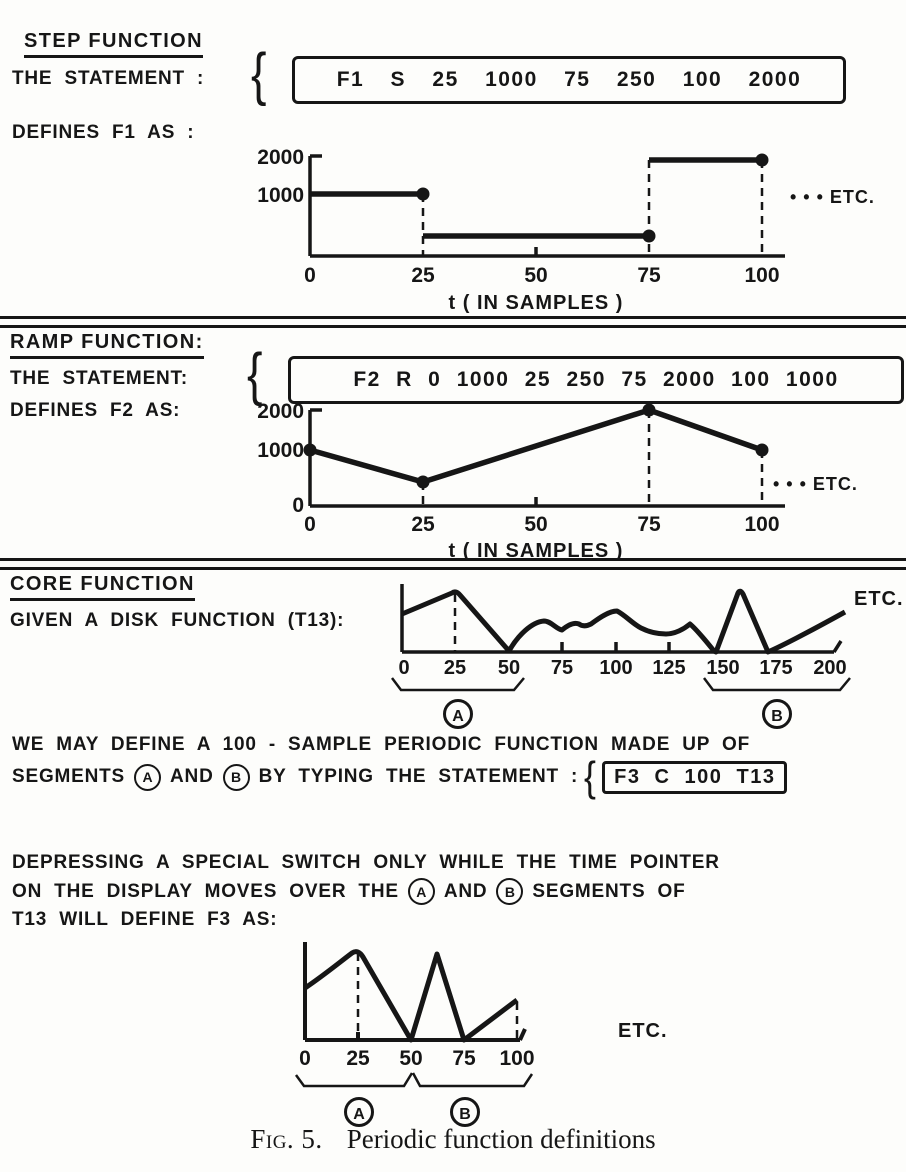 Image resolution: width=906 pixels, height=1172 pixels. What do you see at coordinates (414, 1099) in the screenshot?
I see `f3-segment-brackets` at bounding box center [414, 1099].